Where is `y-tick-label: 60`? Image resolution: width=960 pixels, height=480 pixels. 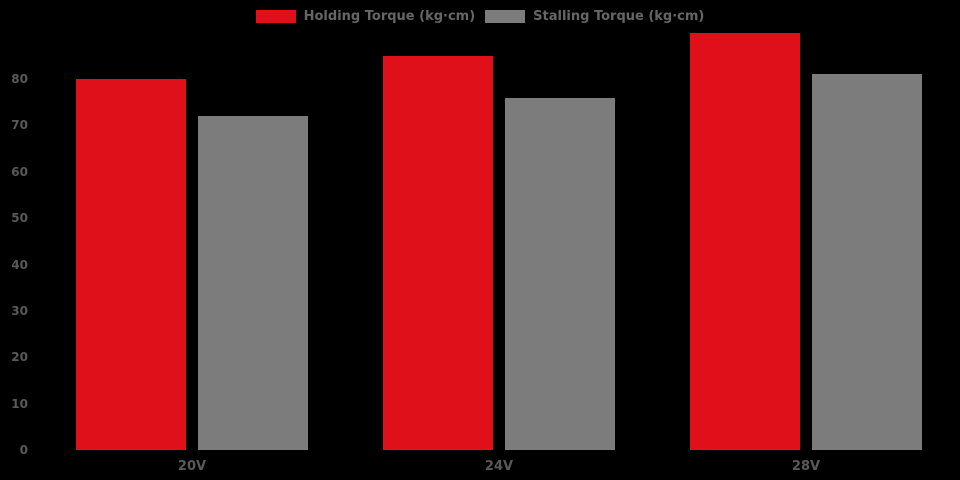
y-tick-label: 60 is located at coordinates (19, 171).